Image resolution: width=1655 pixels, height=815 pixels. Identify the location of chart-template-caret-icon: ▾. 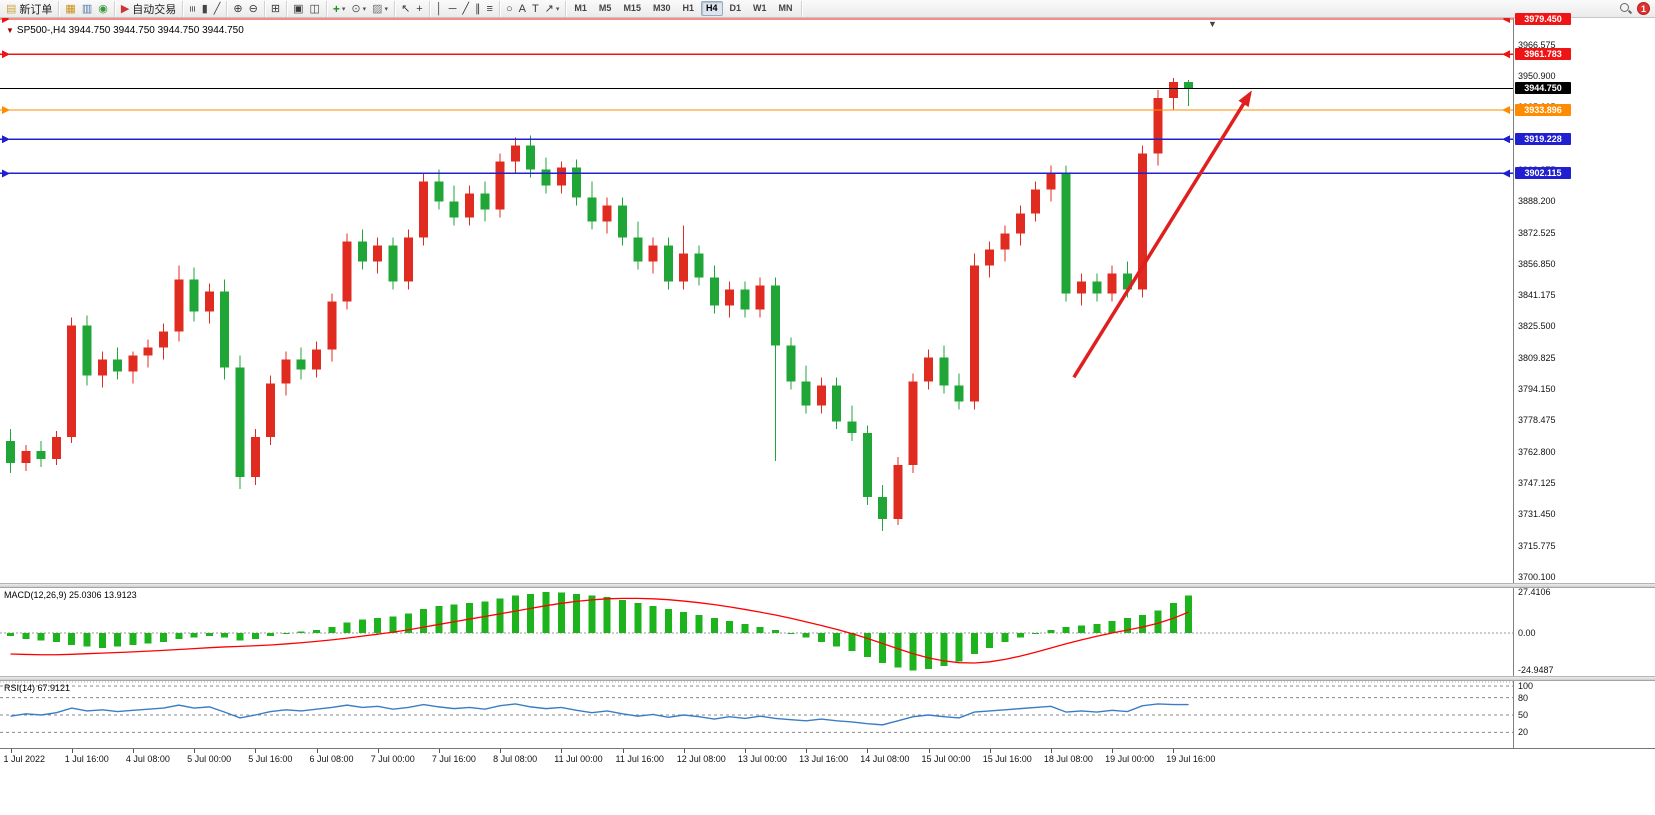
(386, 9).